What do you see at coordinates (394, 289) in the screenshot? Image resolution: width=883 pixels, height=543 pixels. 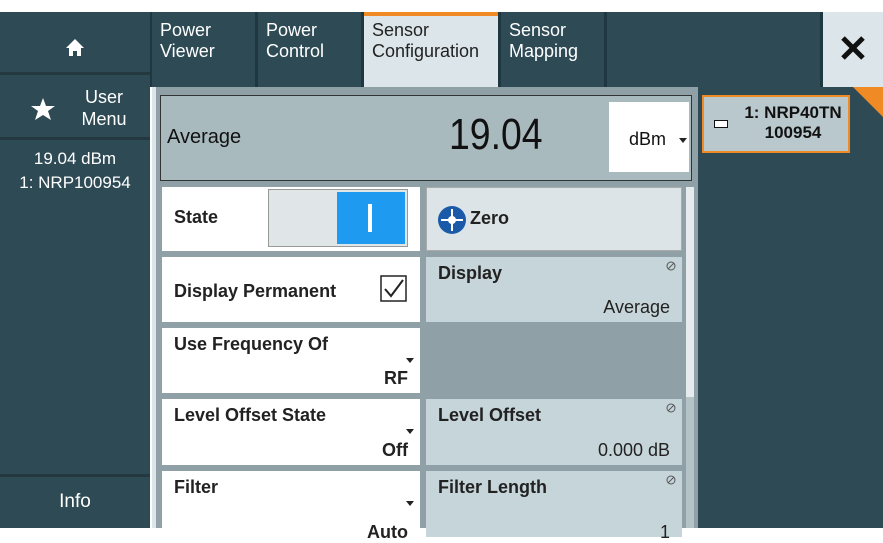 I see `checkbox` at bounding box center [394, 289].